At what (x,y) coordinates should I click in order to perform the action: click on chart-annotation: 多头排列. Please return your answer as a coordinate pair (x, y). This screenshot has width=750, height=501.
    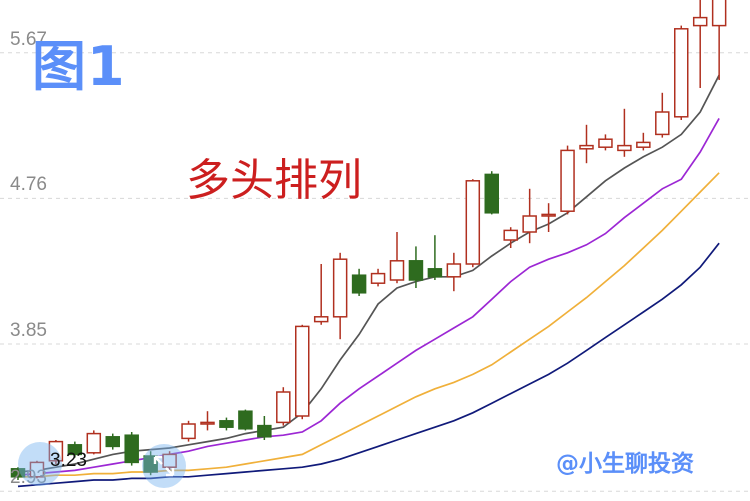
    Looking at the image, I should click on (274, 180).